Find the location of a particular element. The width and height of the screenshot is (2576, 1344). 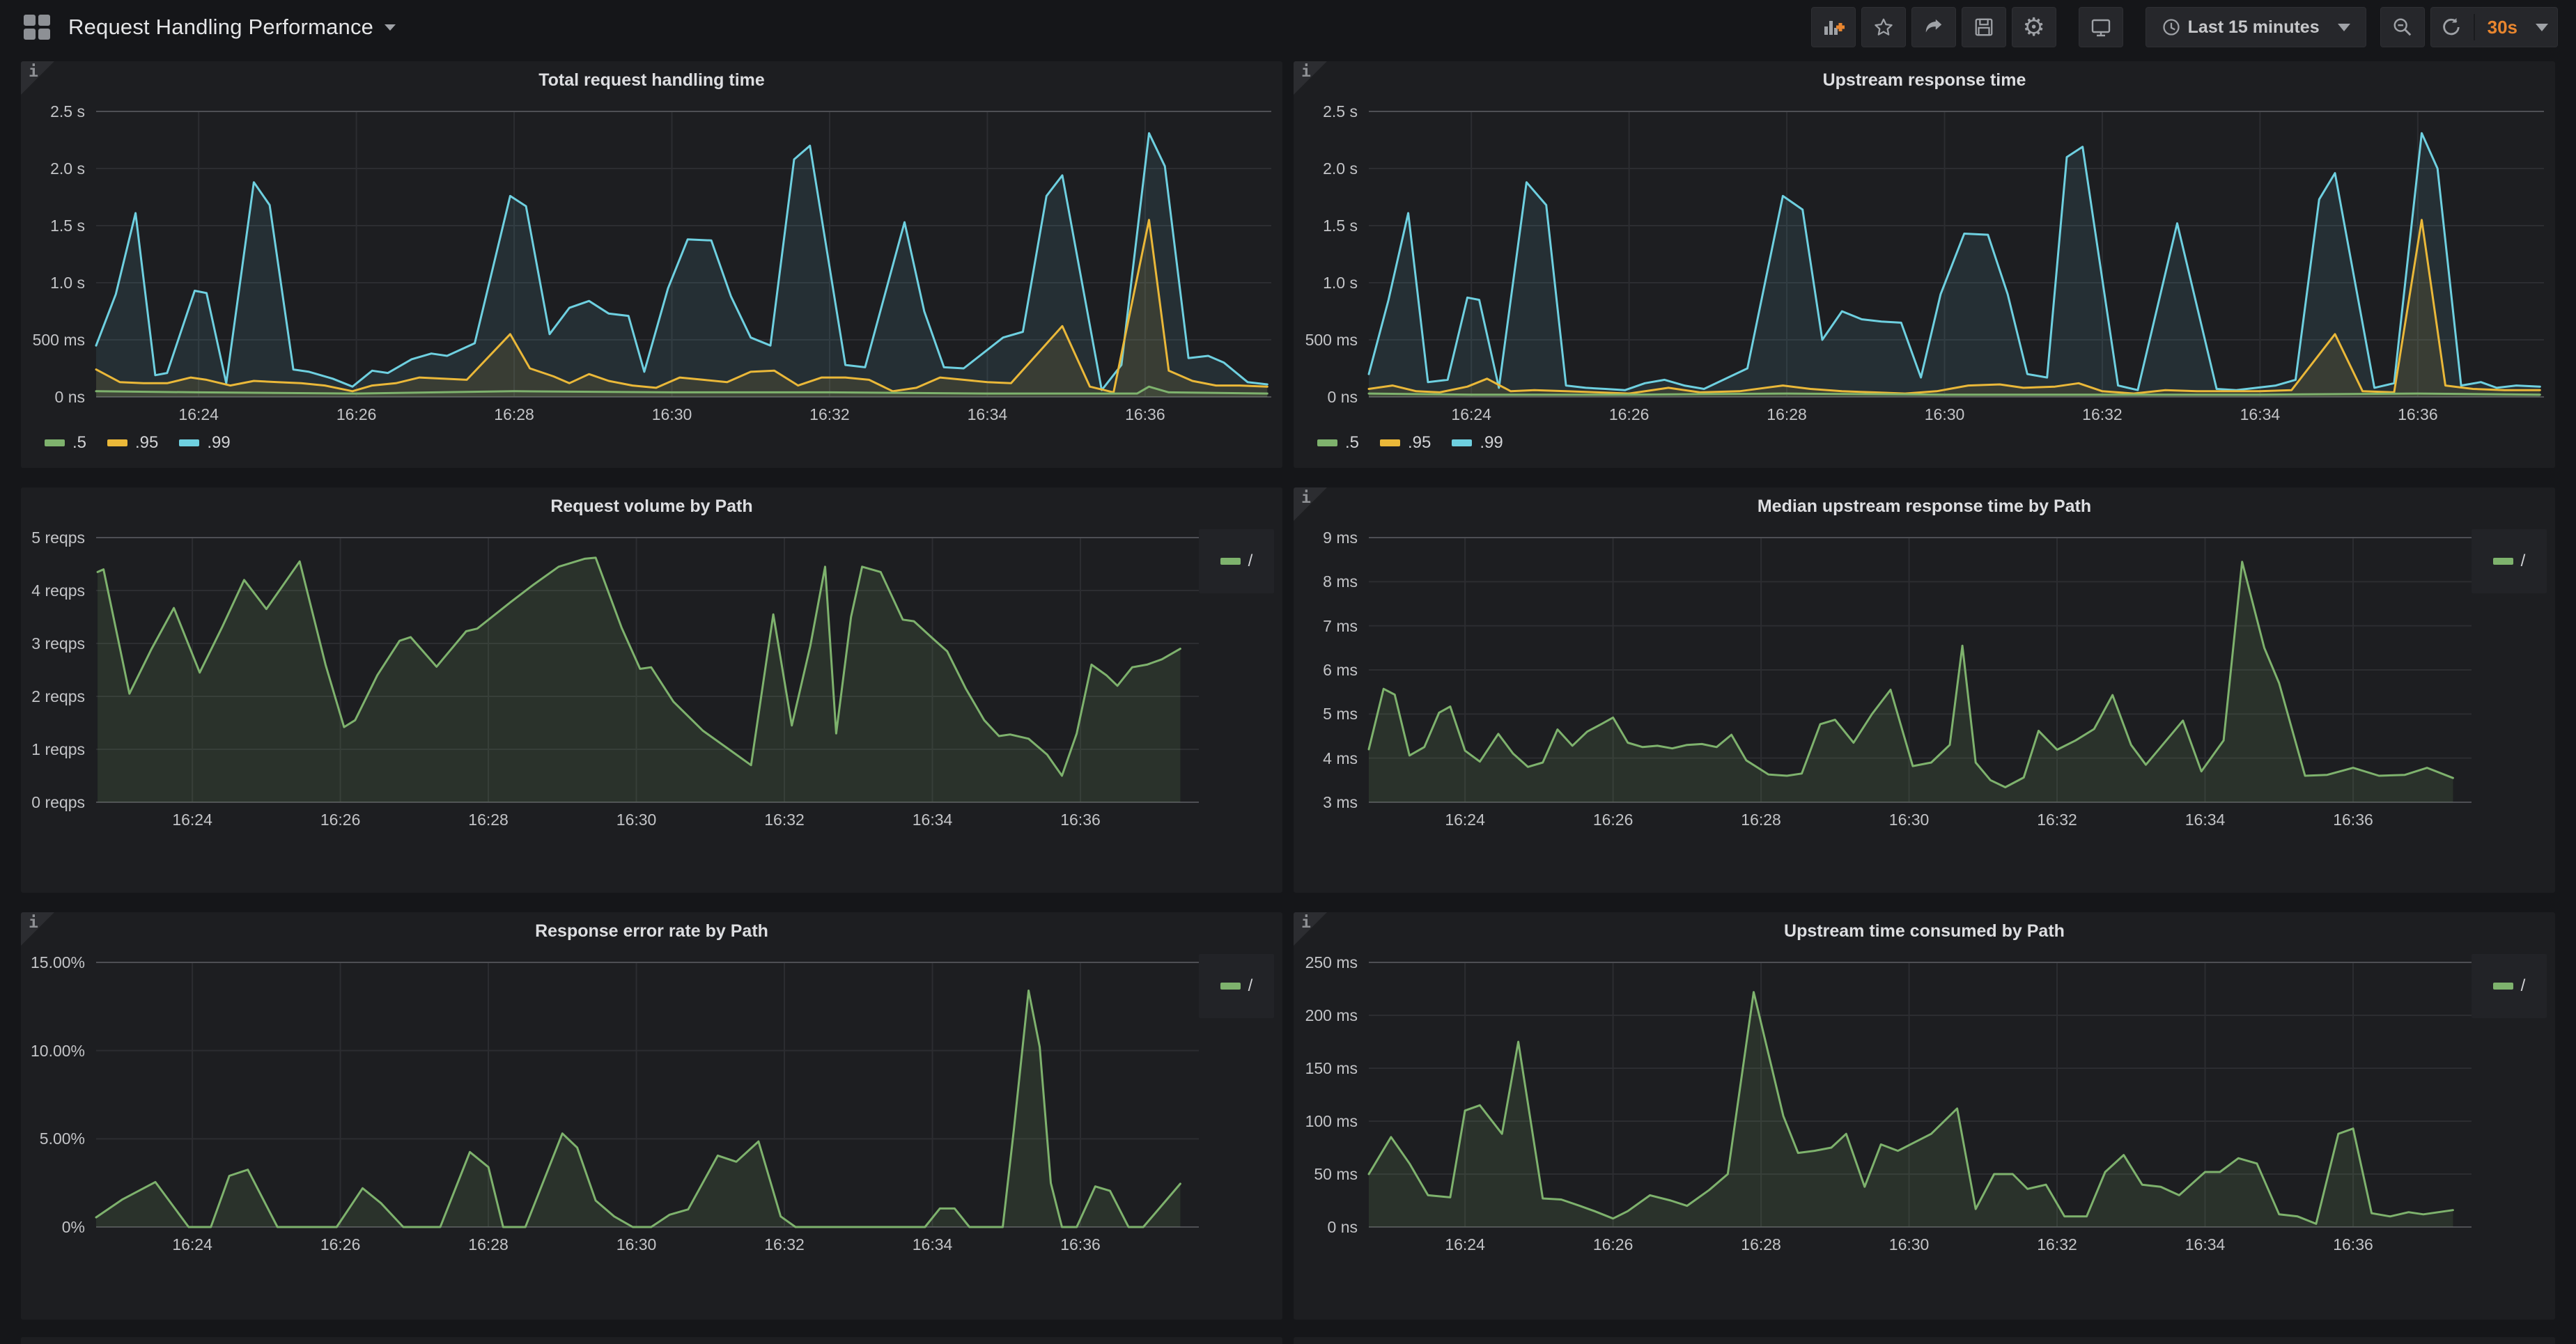

settings-button: ⚙ is located at coordinates (2033, 27).